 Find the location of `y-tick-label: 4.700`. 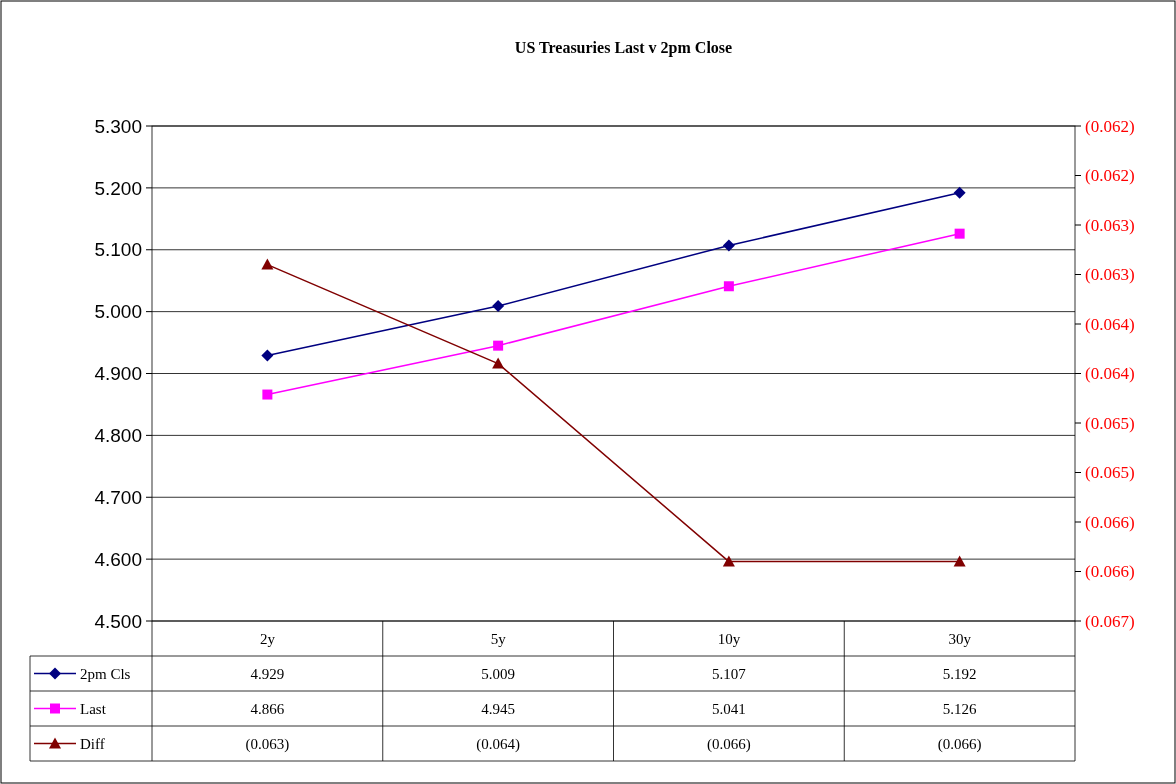

y-tick-label: 4.700 is located at coordinates (118, 497).